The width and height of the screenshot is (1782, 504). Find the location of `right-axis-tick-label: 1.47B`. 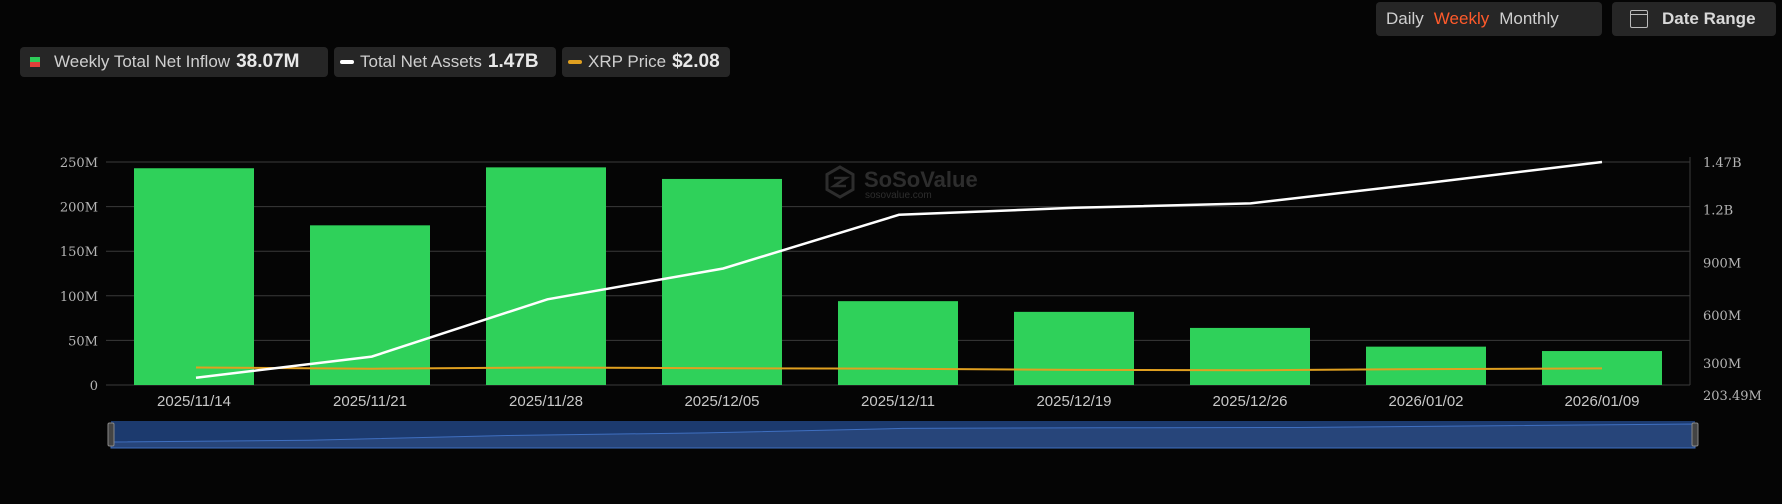

right-axis-tick-label: 1.47B is located at coordinates (1722, 163).